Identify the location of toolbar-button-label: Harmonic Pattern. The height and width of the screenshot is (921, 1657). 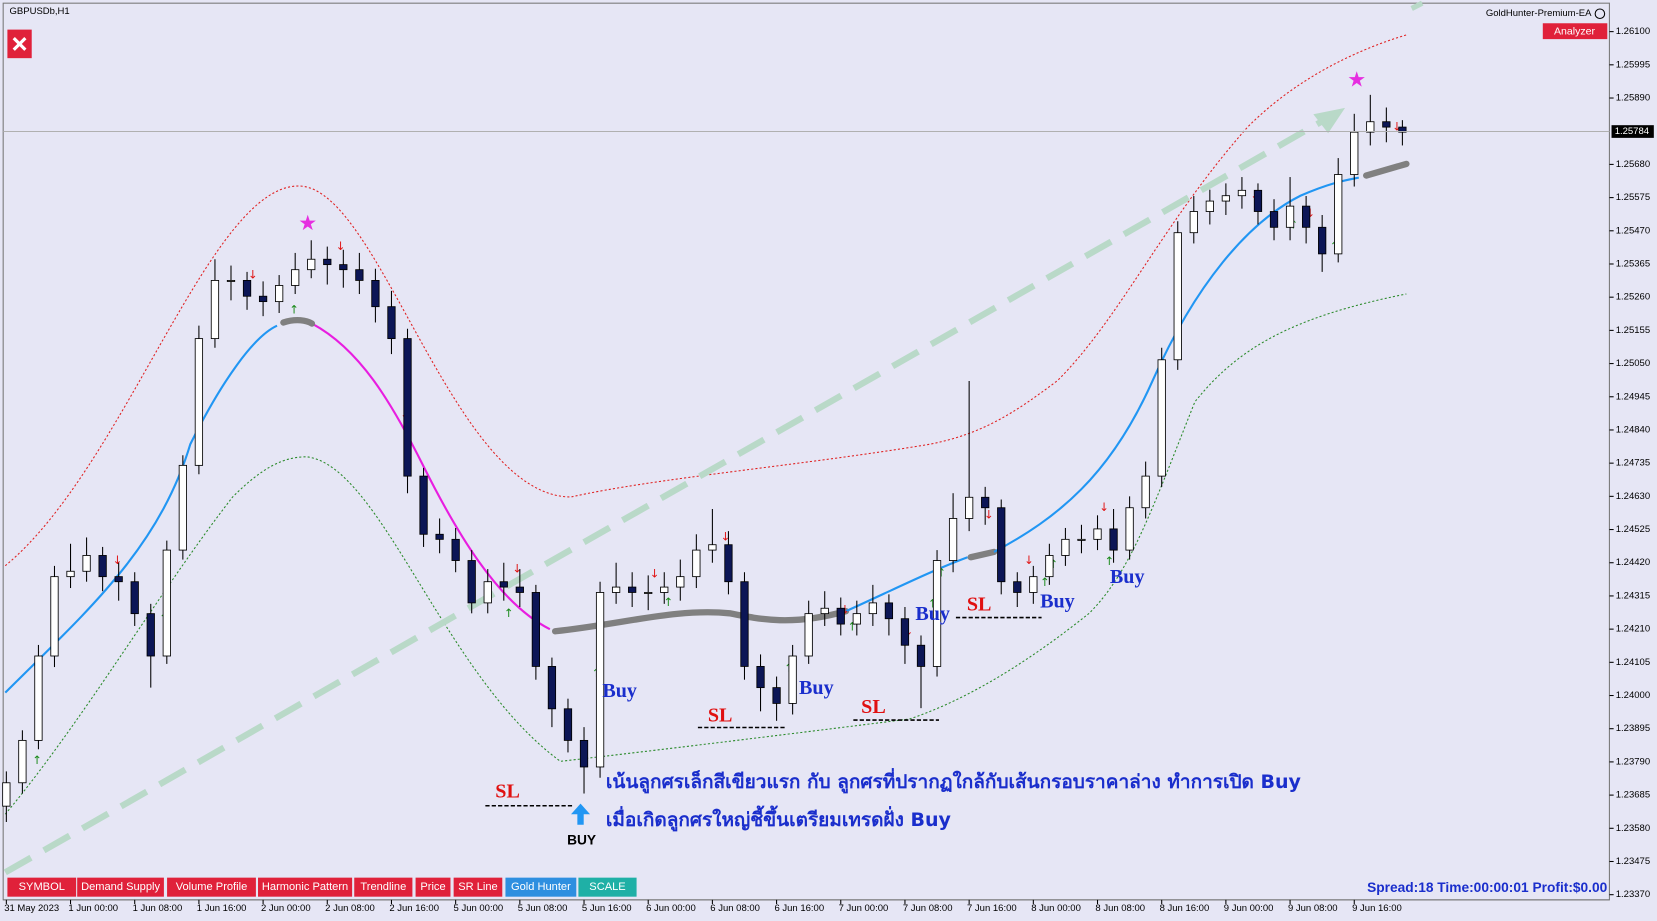
(305, 887).